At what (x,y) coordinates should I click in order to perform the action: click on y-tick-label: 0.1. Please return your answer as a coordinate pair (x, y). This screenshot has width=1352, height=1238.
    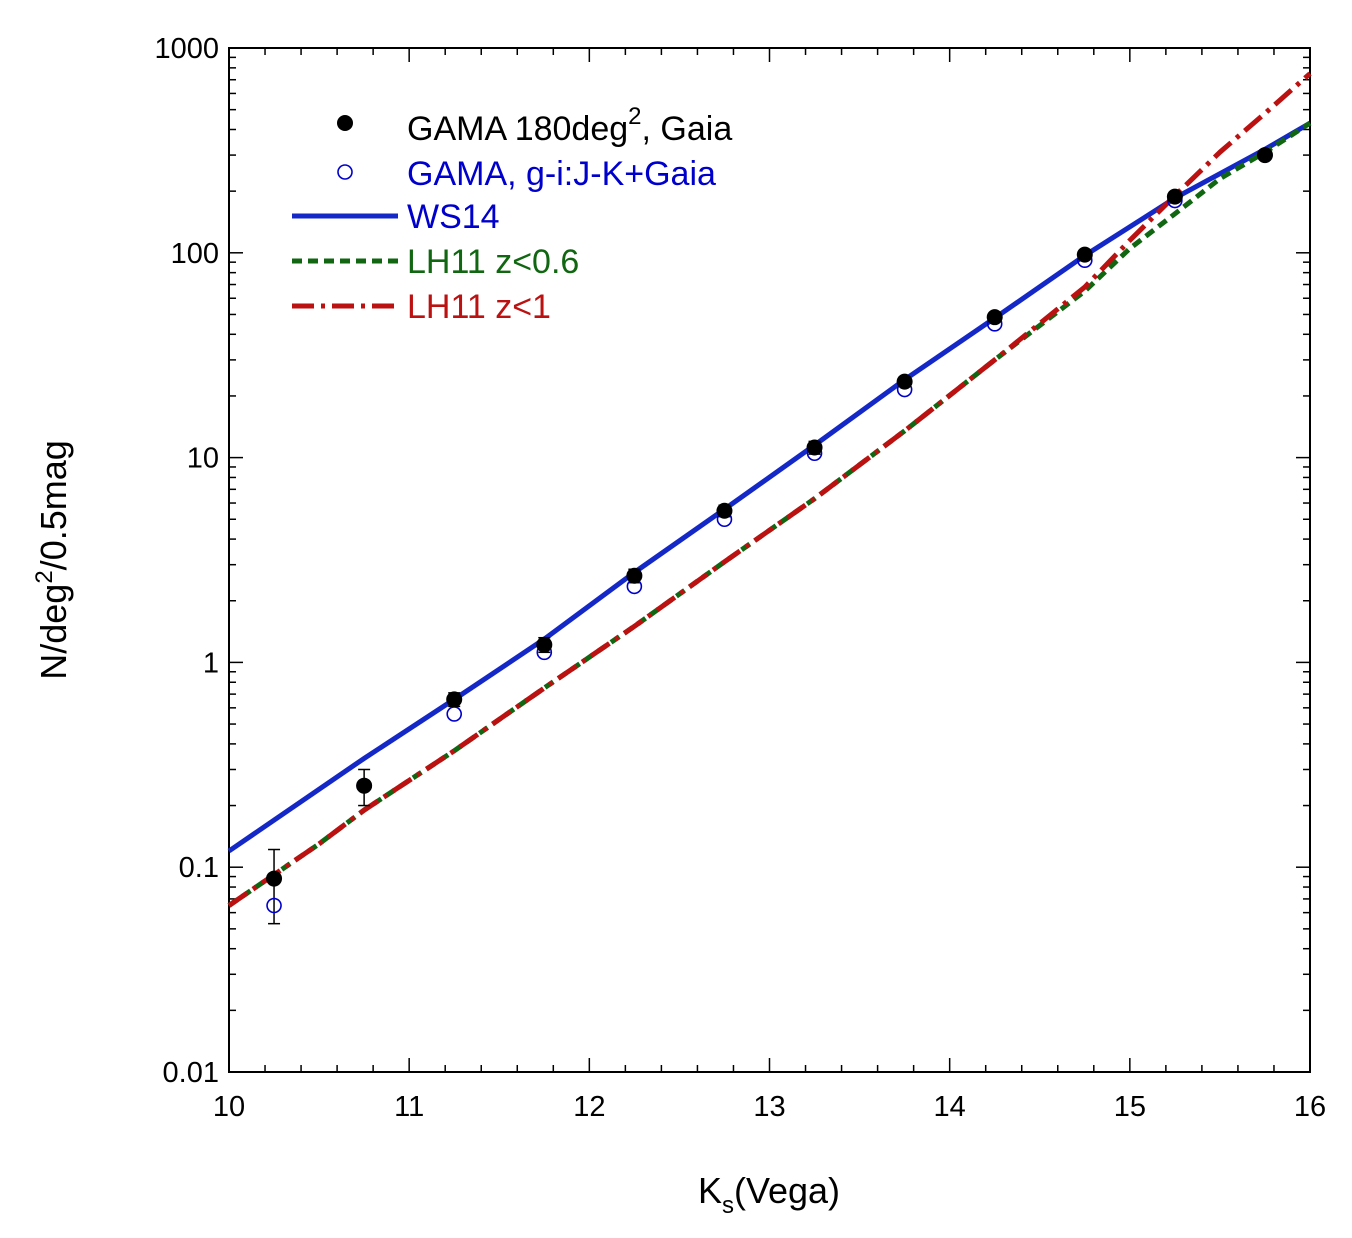
    Looking at the image, I should click on (199, 868).